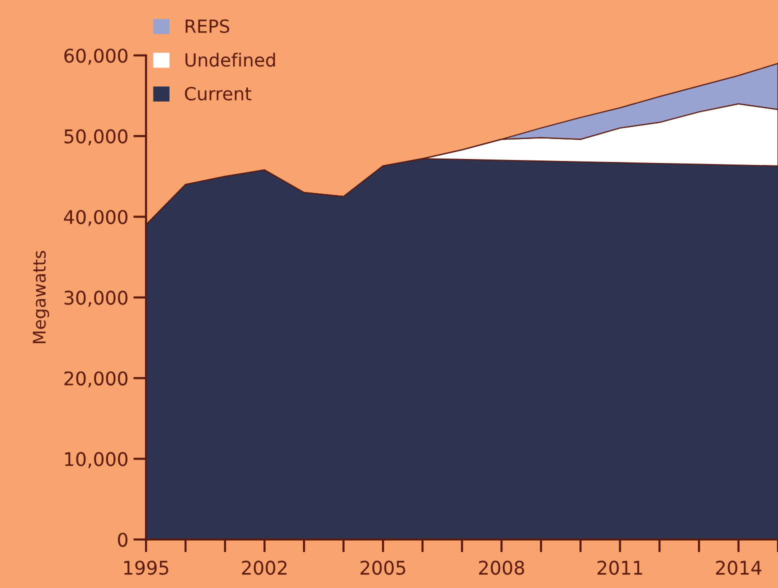  Describe the element at coordinates (739, 567) in the screenshot. I see `x-tick-label: 2014` at that location.